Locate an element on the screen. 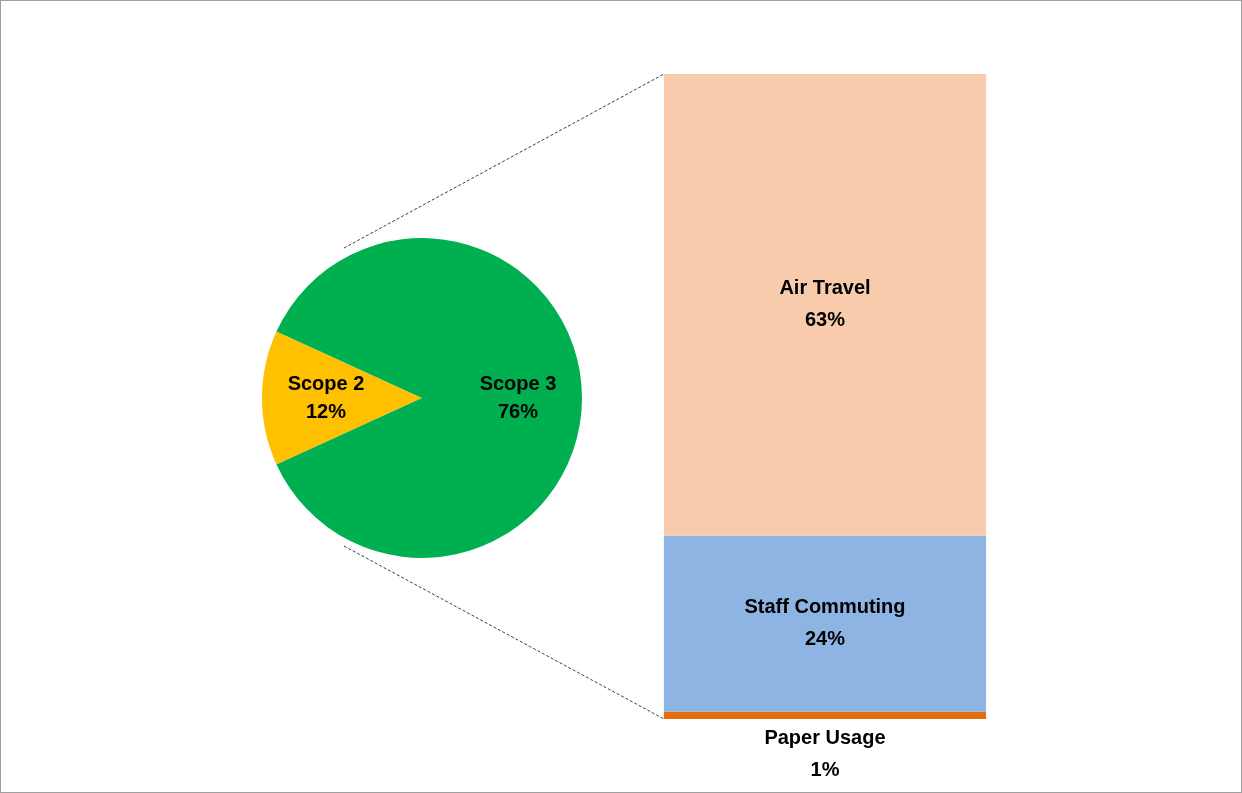 The image size is (1242, 793). data-label: 76% is located at coordinates (518, 410).